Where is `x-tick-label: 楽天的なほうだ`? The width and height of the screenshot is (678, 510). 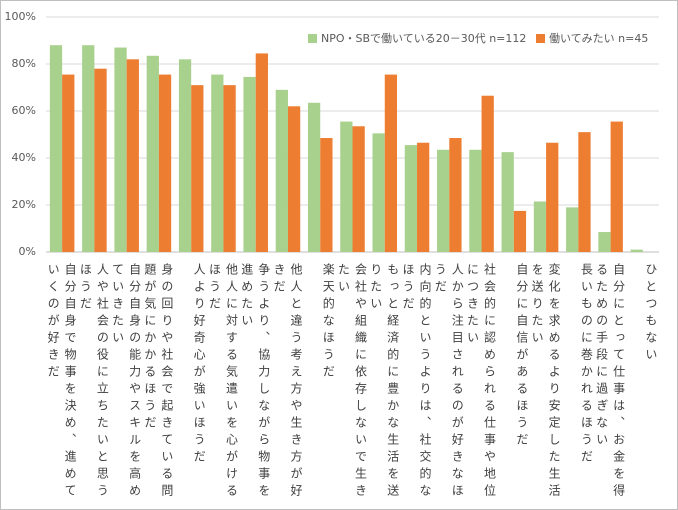 x-tick-label: 楽天的なほうだ is located at coordinates (328, 322).